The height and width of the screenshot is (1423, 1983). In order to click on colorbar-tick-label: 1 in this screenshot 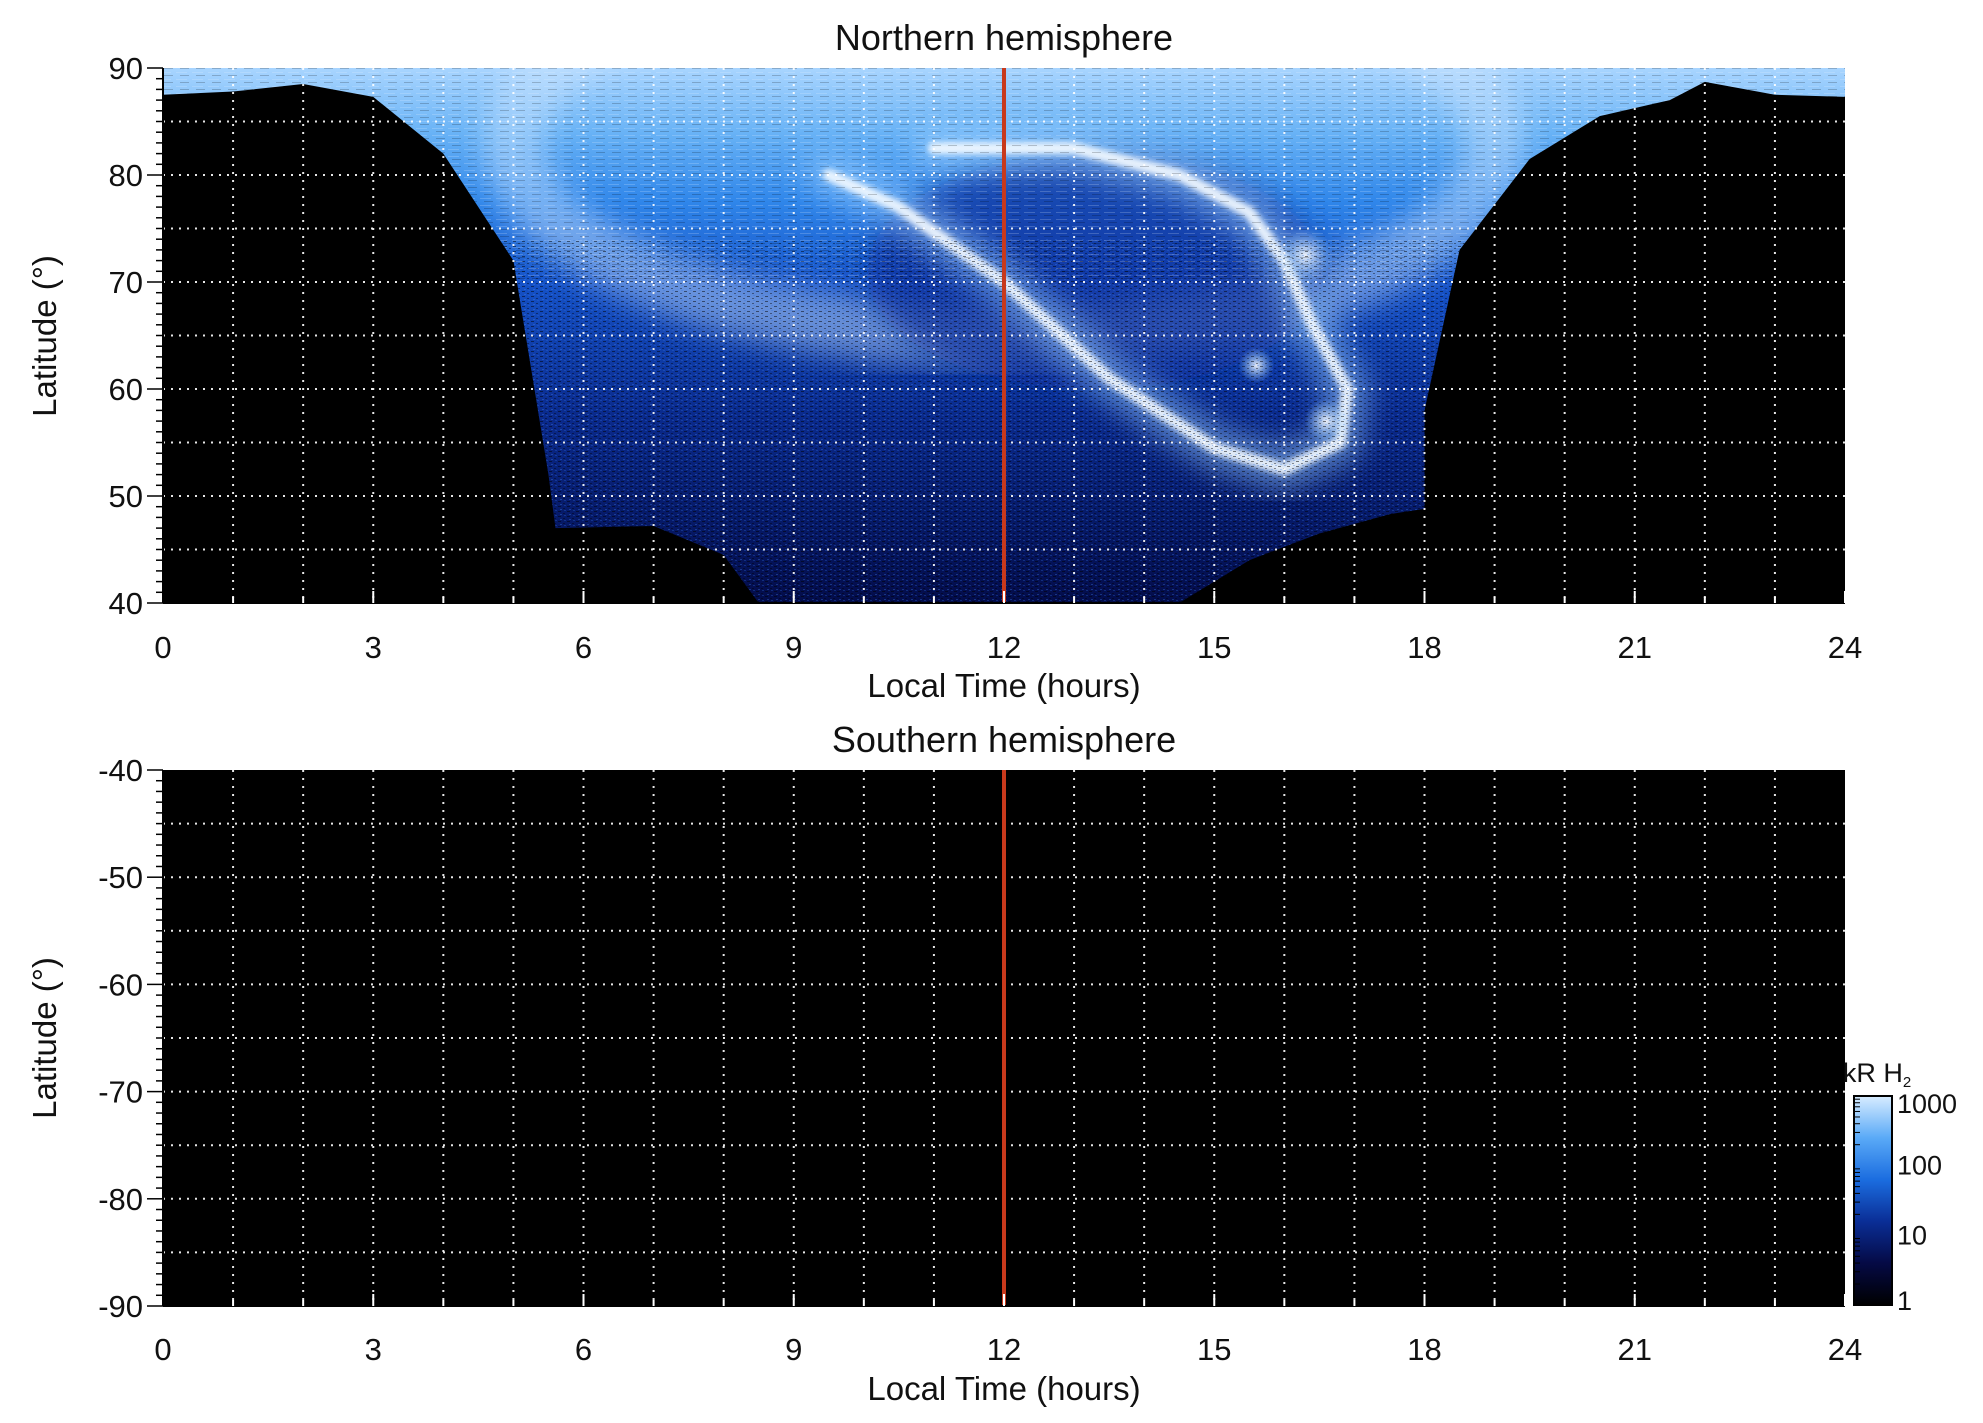, I will do `click(1904, 1301)`.